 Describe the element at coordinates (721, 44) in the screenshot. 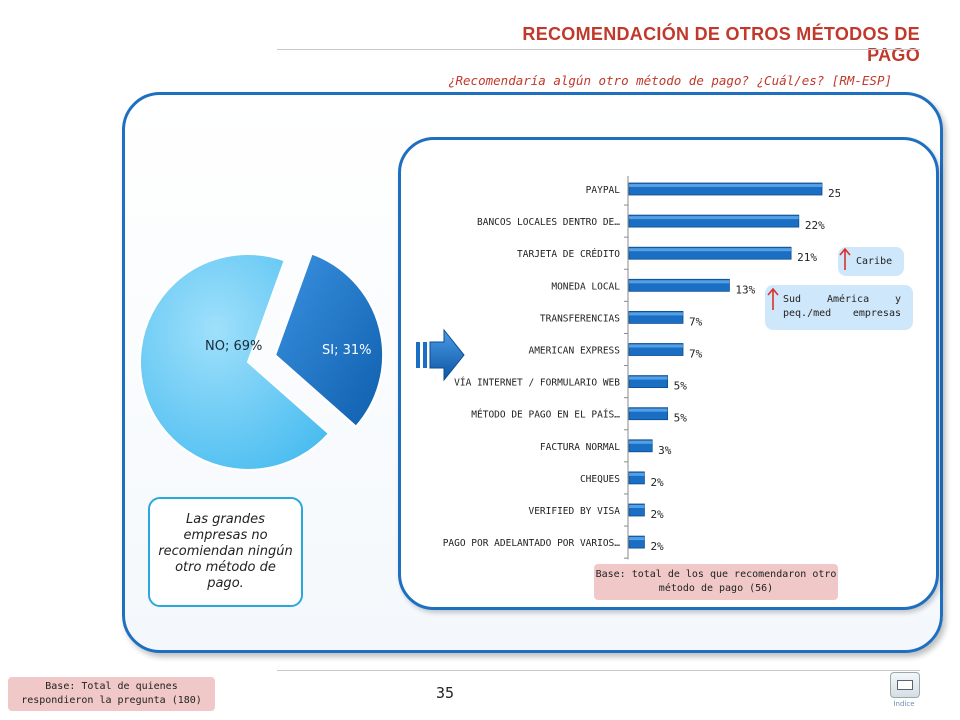

I see `page-title: RECOMENDACIÓN DE OTROS MÉTODOS DE PAGO` at that location.